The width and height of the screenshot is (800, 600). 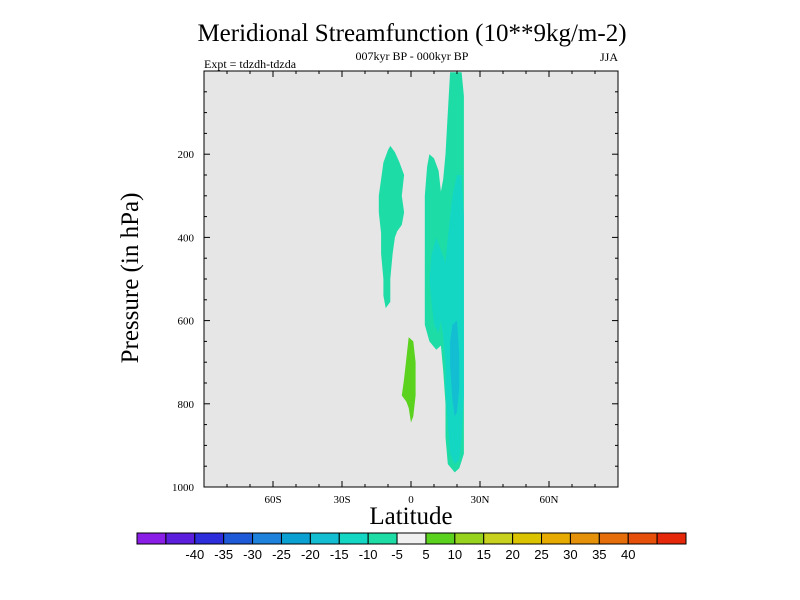 What do you see at coordinates (281, 554) in the screenshot?
I see `colorbar-label: -25` at bounding box center [281, 554].